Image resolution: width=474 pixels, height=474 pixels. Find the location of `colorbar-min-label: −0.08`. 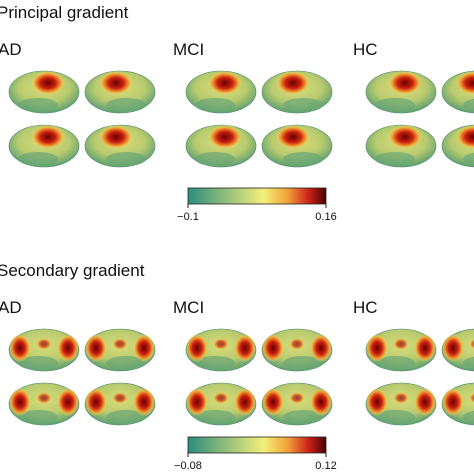

colorbar-min-label: −0.08 is located at coordinates (188, 466).